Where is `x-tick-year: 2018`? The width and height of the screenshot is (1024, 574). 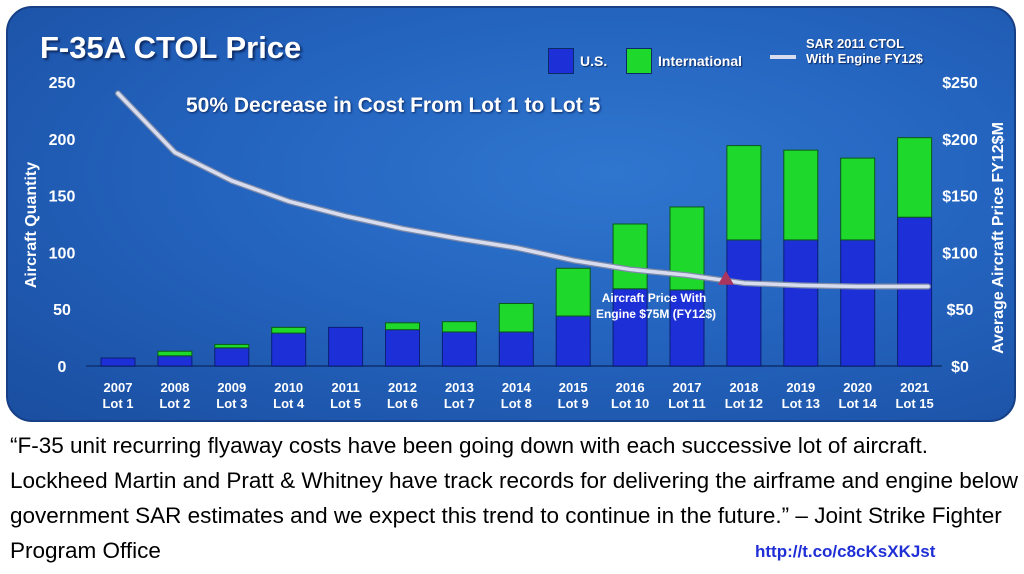 x-tick-year: 2018 is located at coordinates (743, 387).